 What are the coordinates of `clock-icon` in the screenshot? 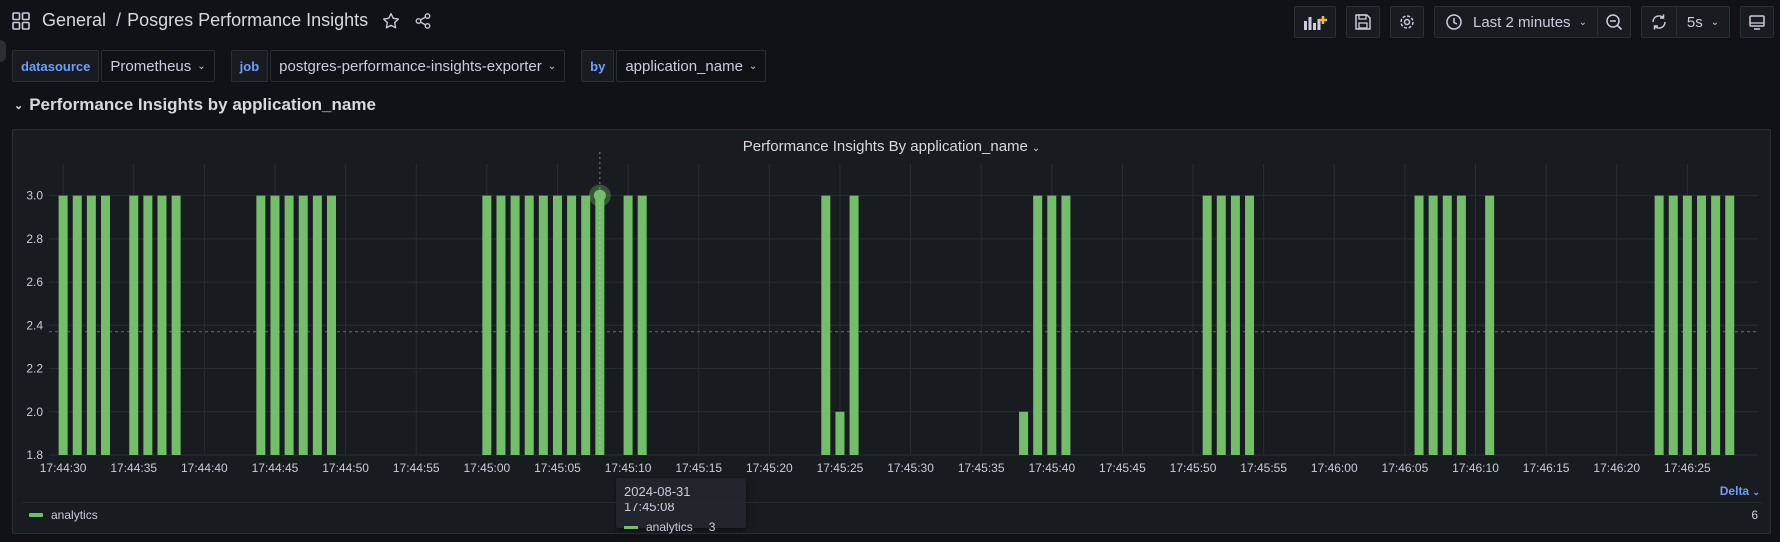 It's located at (1454, 22).